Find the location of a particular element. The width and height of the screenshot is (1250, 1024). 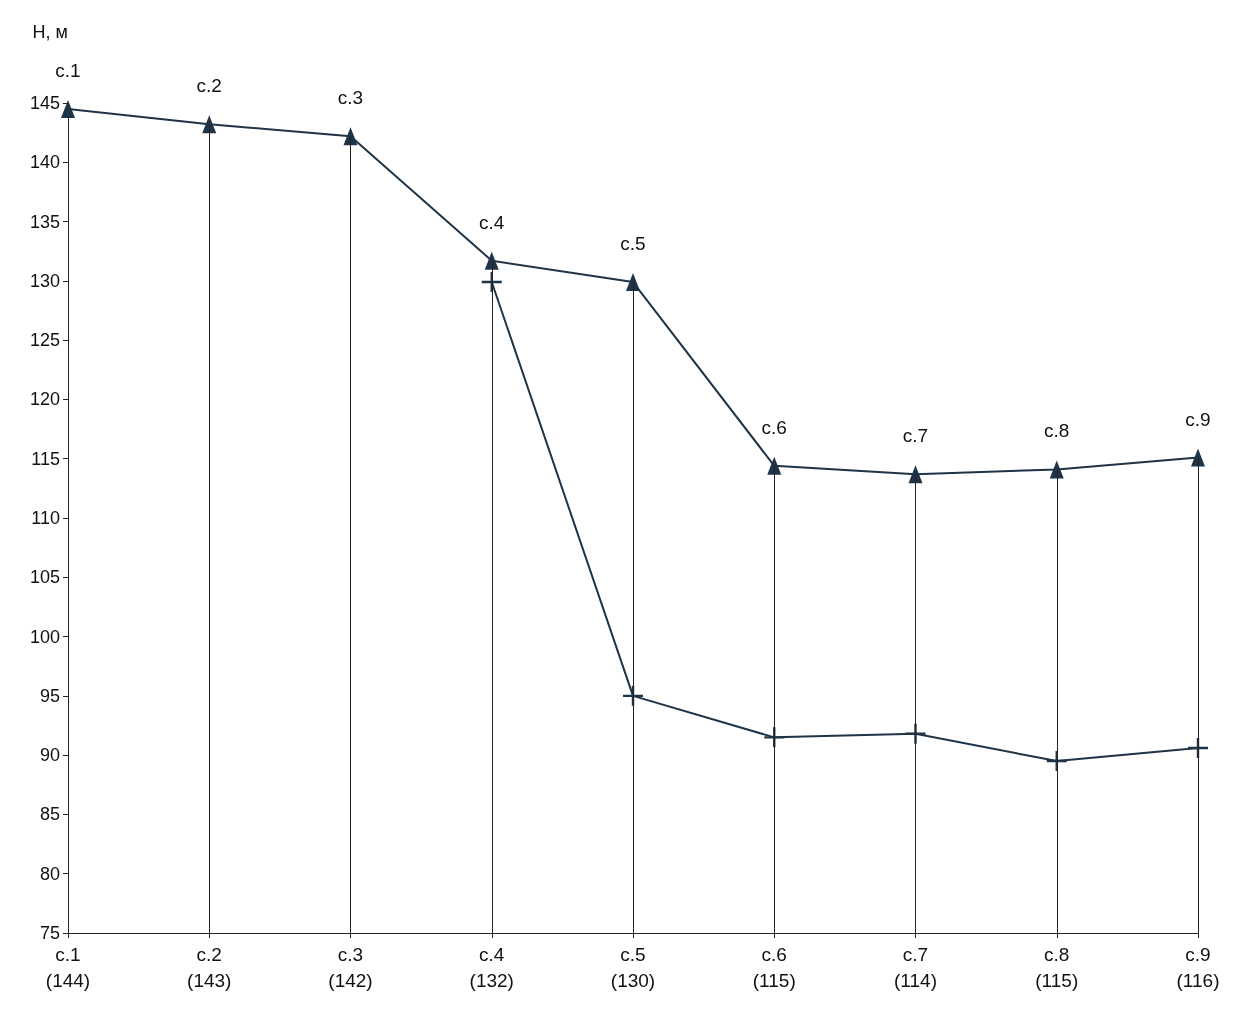

x-tick-label: с.4 (132) is located at coordinates (491, 967).